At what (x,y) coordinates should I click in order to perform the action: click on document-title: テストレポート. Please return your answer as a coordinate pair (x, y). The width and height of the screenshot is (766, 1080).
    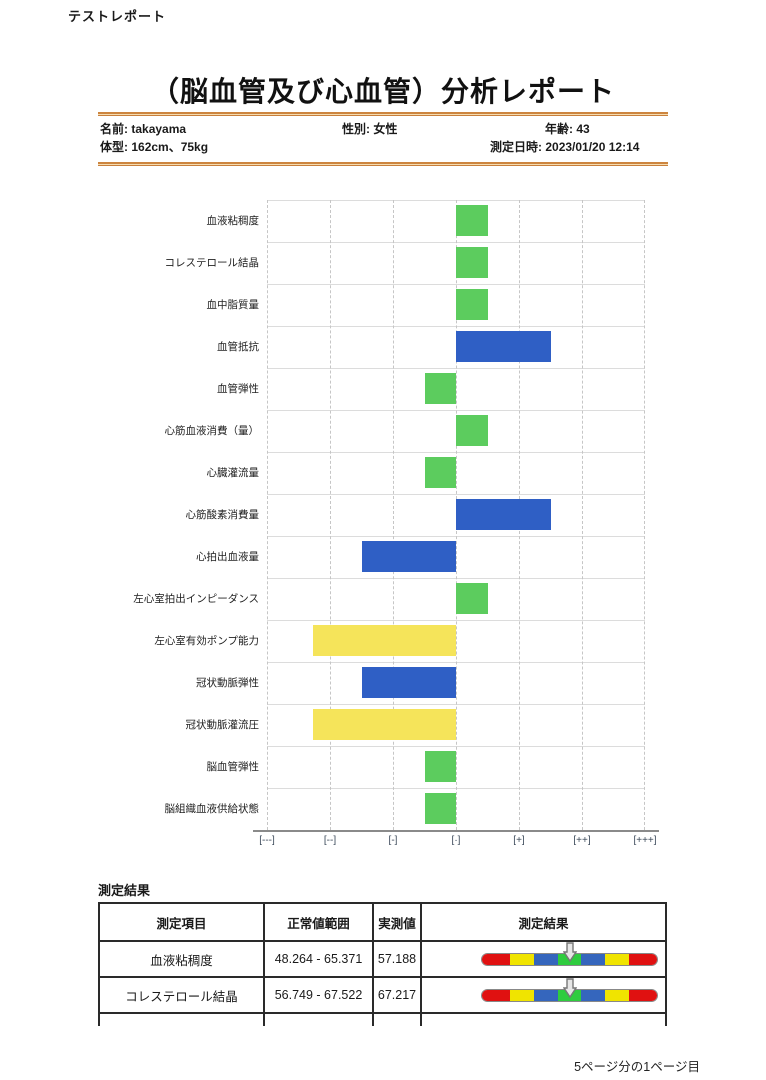
    Looking at the image, I should click on (117, 16).